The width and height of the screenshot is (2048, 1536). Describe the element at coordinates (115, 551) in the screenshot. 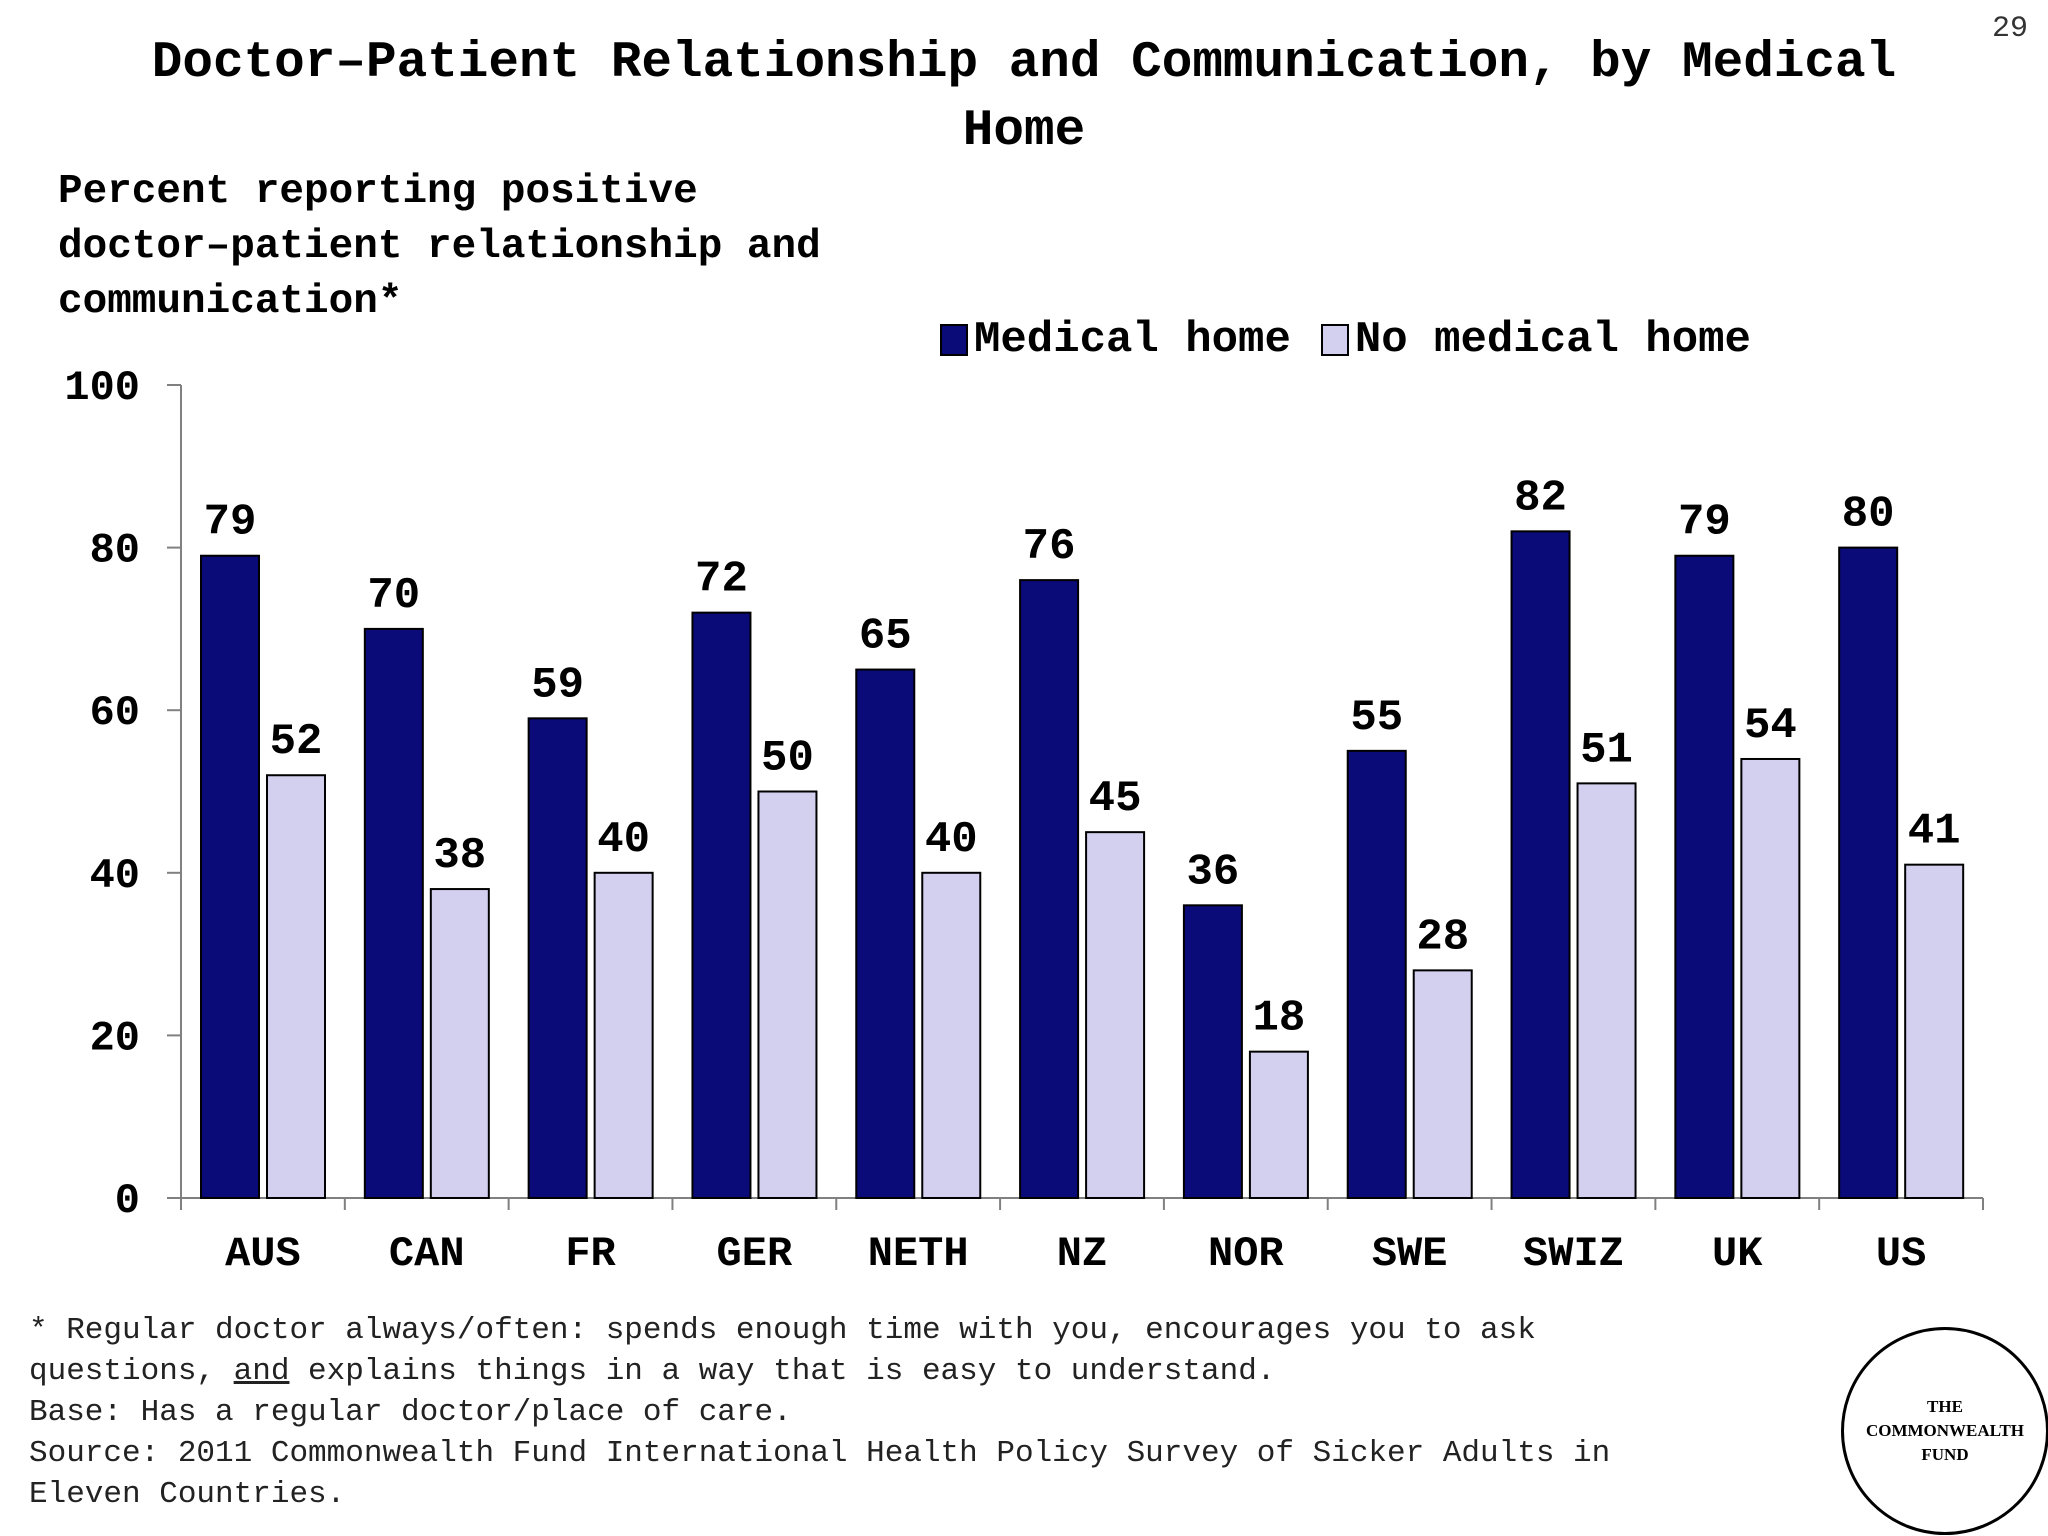

I see `y-tick-label: 80` at that location.